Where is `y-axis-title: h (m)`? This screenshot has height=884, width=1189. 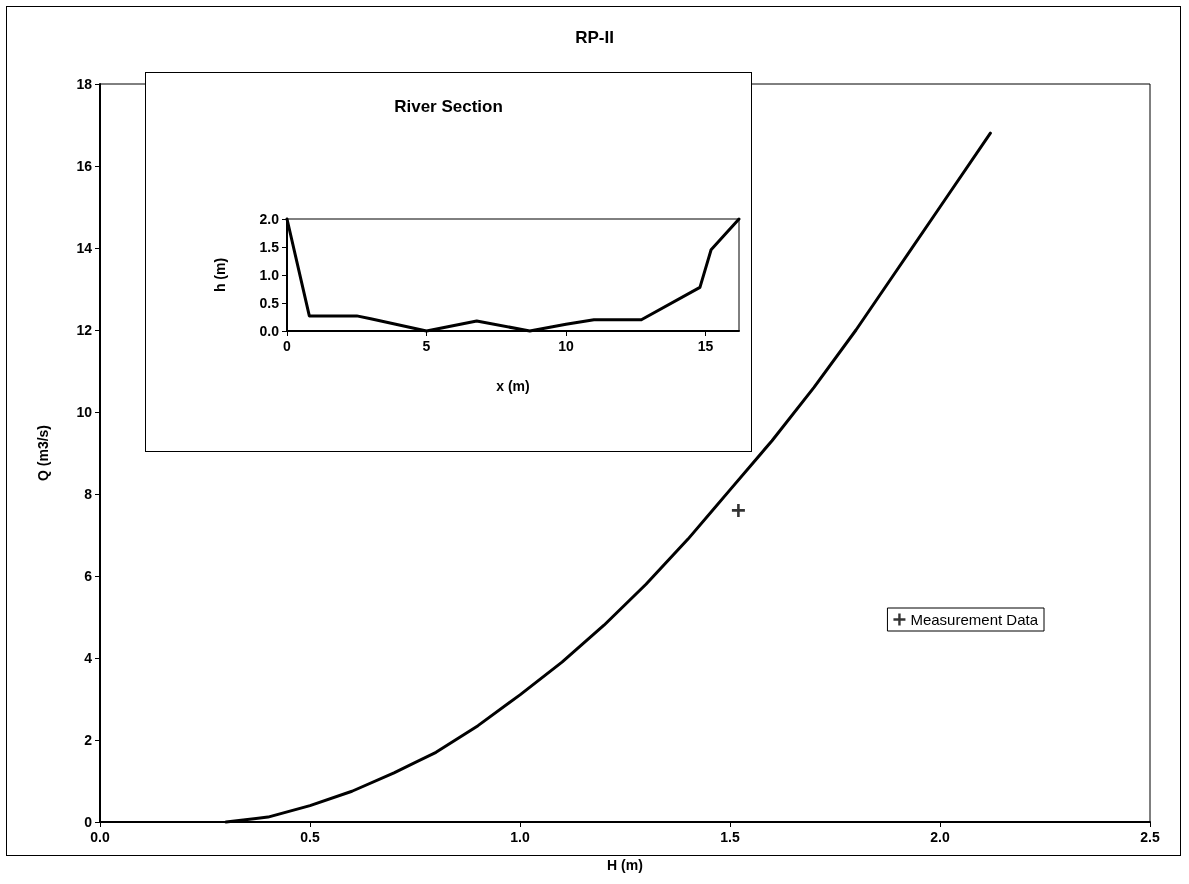 y-axis-title: h (m) is located at coordinates (220, 275).